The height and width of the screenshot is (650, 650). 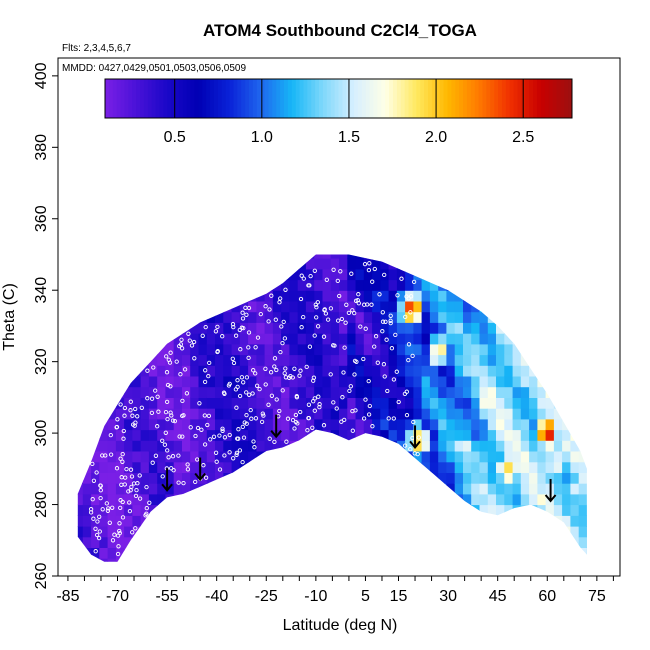 I want to click on x-tick-label: 30, so click(x=448, y=596).